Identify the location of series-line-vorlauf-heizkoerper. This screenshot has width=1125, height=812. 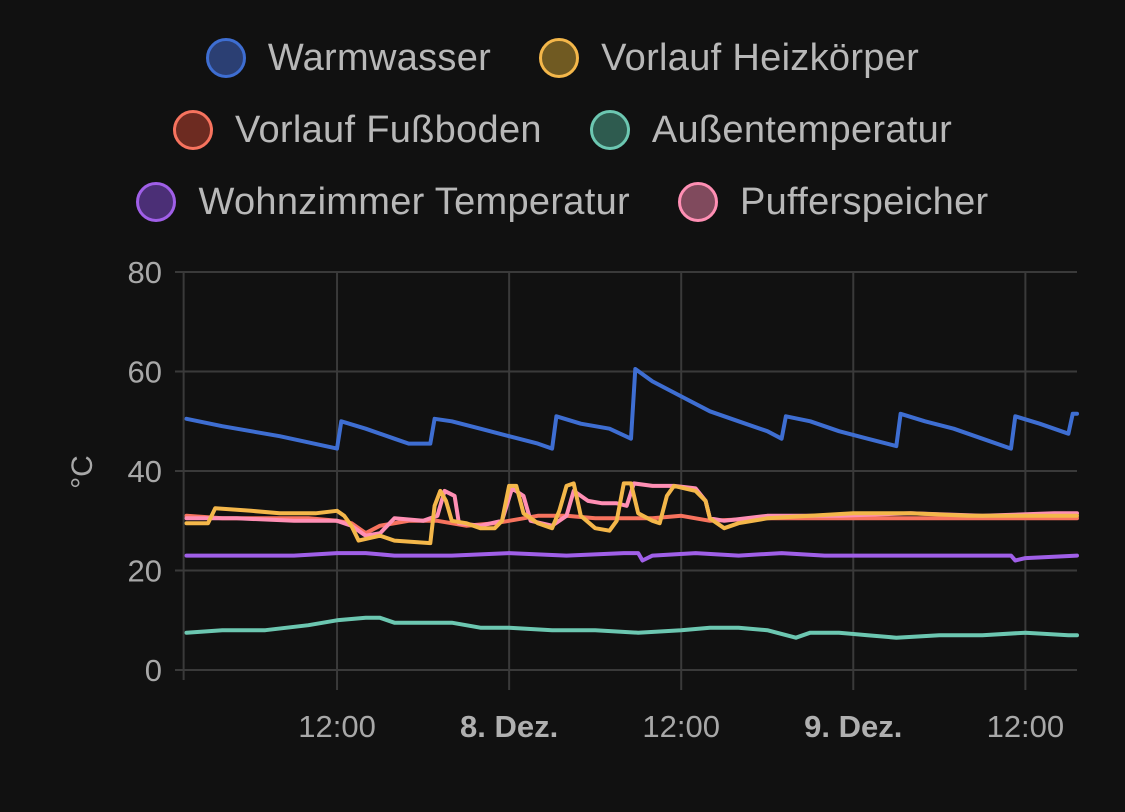
(631, 513).